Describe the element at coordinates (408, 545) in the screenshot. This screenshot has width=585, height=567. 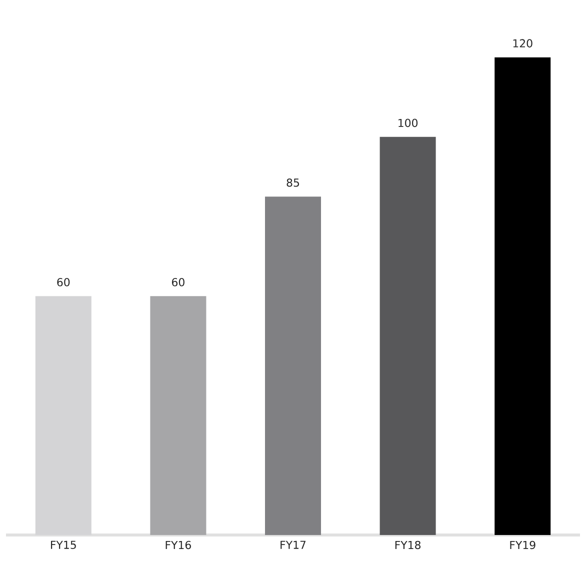
I see `x-tick-label: FY18` at that location.